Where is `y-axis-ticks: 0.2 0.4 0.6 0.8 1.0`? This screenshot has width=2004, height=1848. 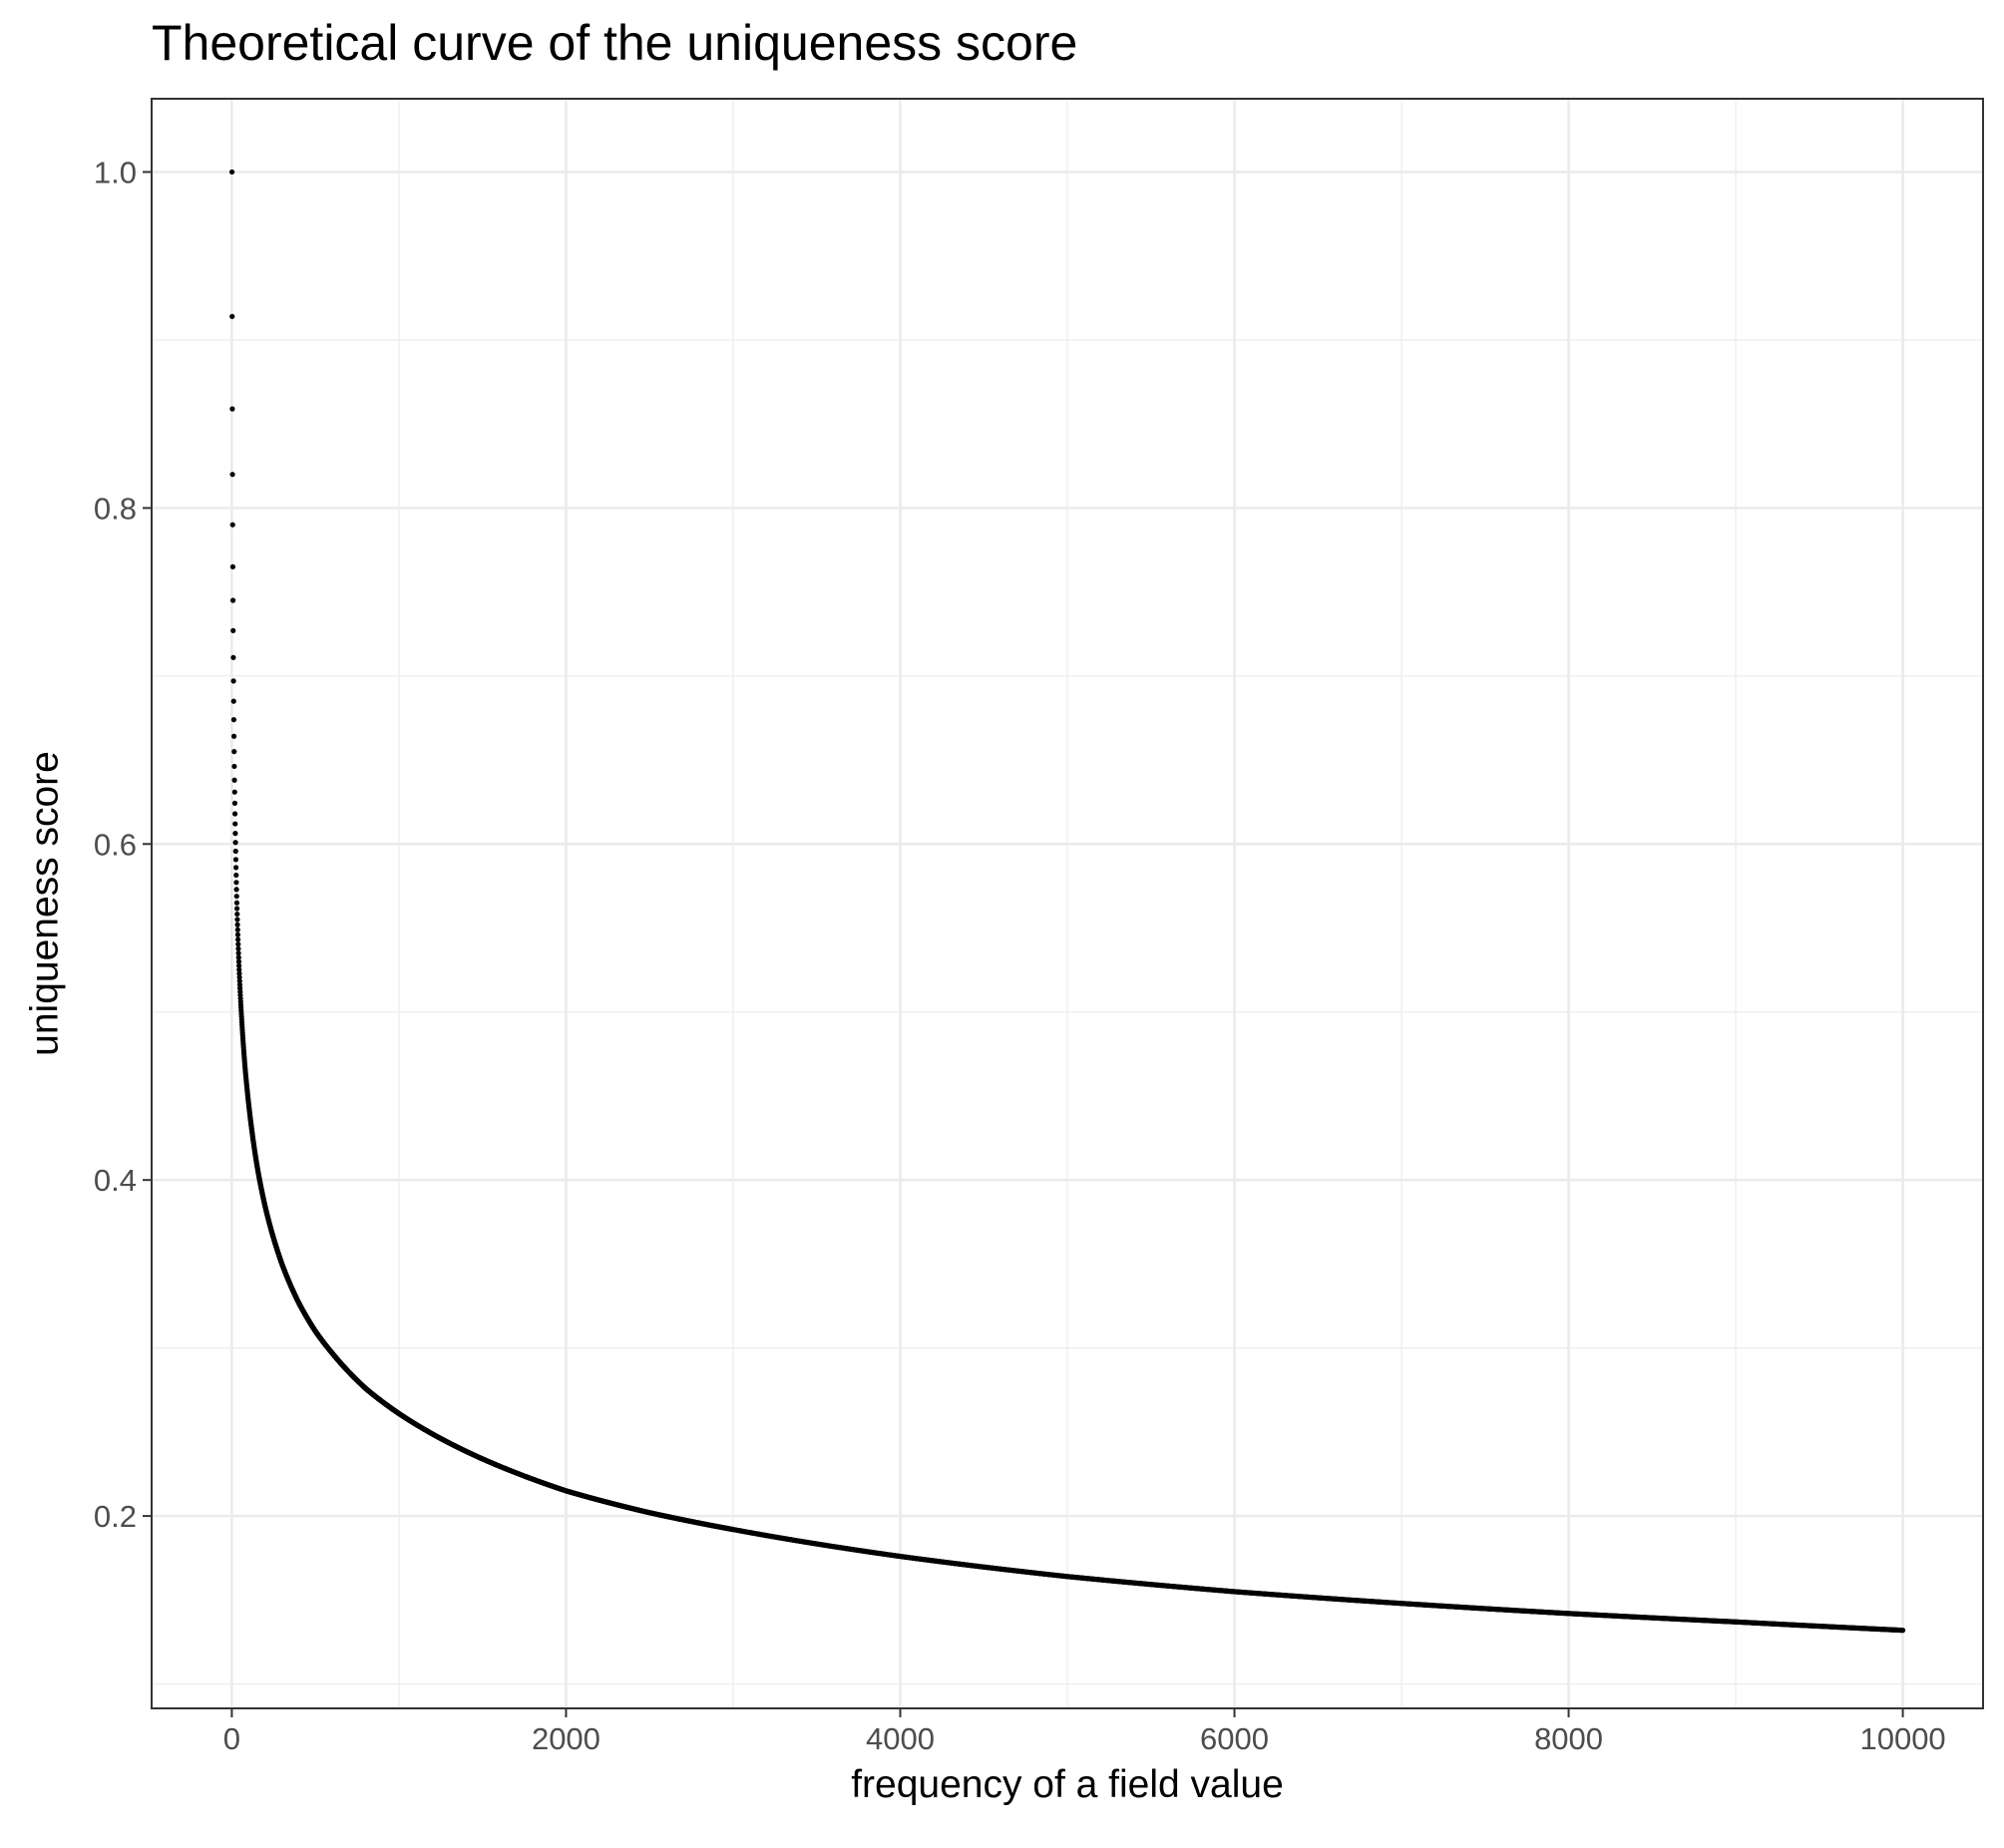 y-axis-ticks: 0.2 0.4 0.6 0.8 1.0 is located at coordinates (123, 844).